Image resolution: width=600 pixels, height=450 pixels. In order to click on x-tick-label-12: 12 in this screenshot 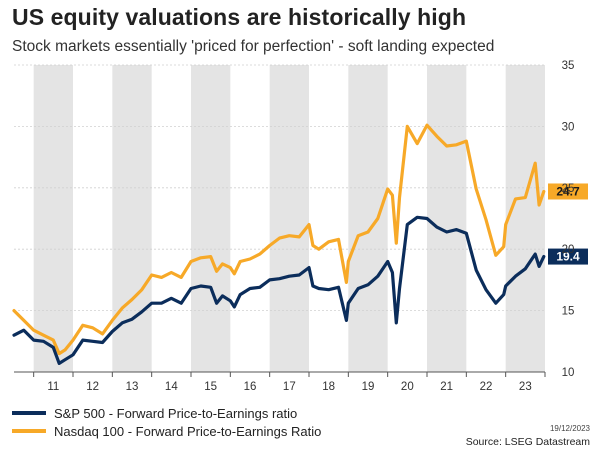, I will do `click(92, 387)`.